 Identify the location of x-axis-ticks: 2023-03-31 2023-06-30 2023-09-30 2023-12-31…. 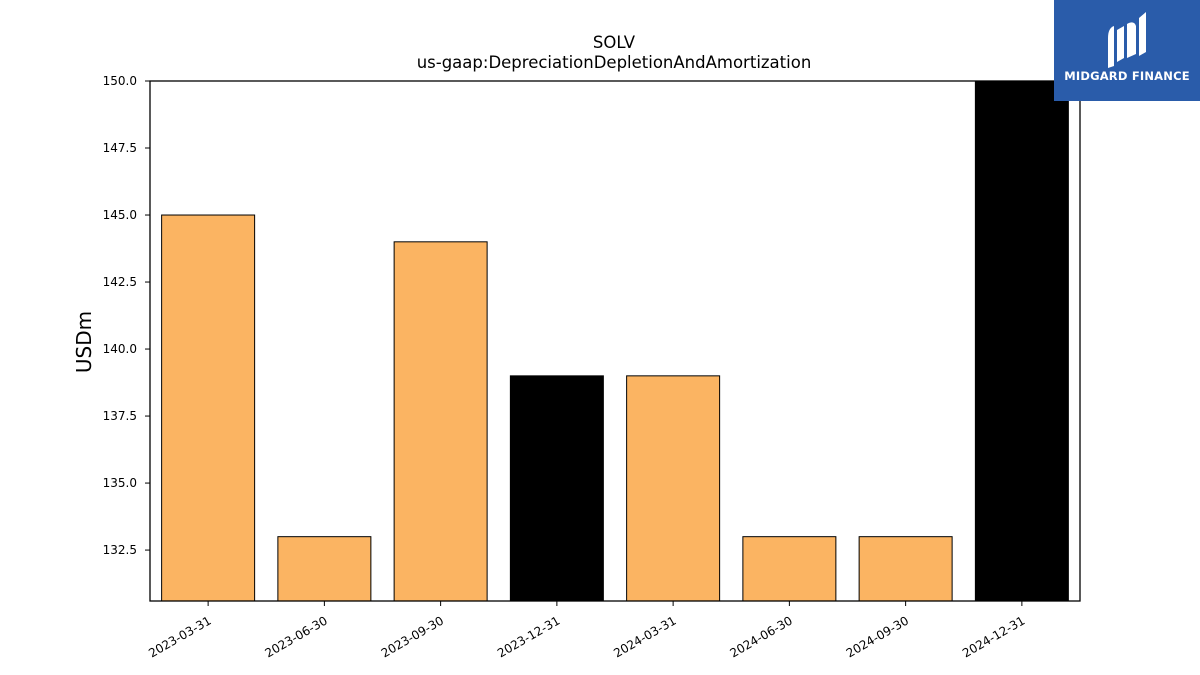
(586, 630).